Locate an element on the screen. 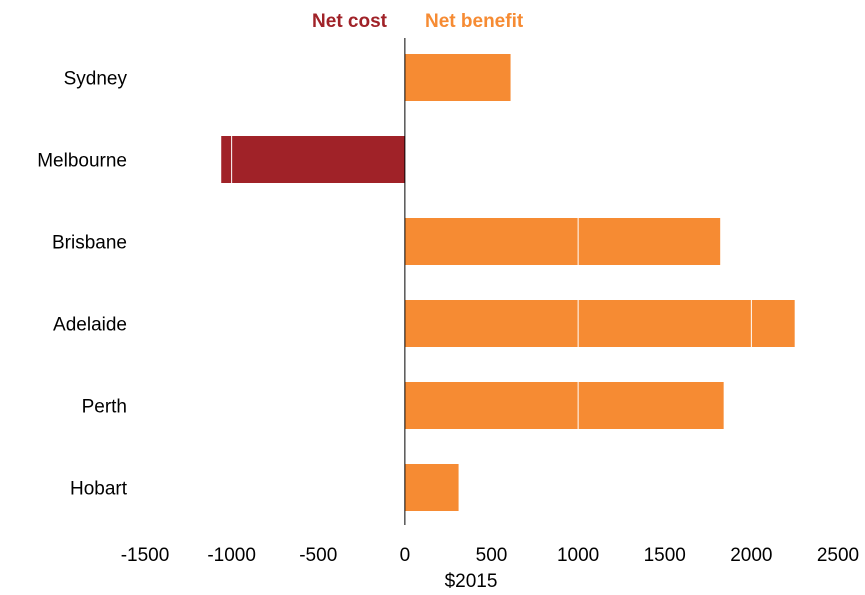  x-tick-labels: -1500 -1000 -500 0 500 1000 1500 2000 2500 is located at coordinates (490, 555).